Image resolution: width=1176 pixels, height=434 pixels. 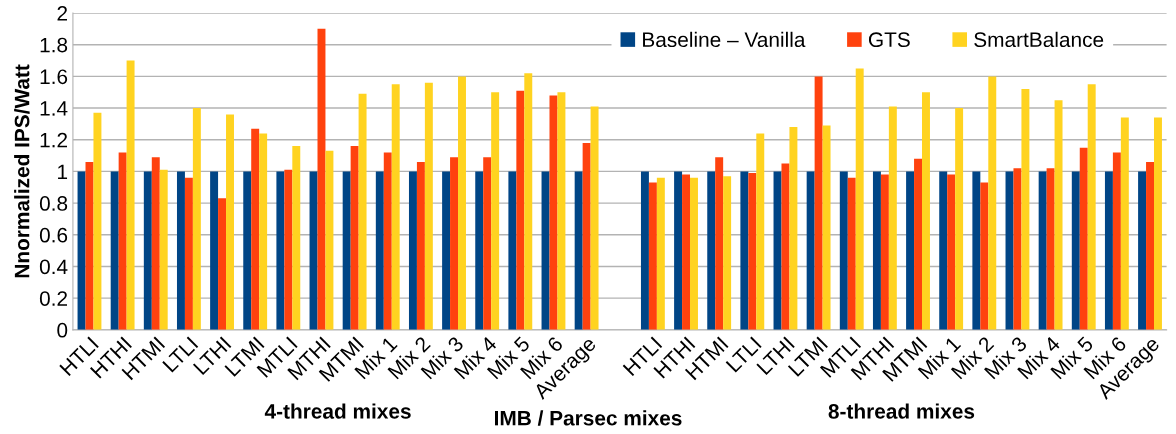 I want to click on y-tick-label: 1.8, so click(x=54, y=45).